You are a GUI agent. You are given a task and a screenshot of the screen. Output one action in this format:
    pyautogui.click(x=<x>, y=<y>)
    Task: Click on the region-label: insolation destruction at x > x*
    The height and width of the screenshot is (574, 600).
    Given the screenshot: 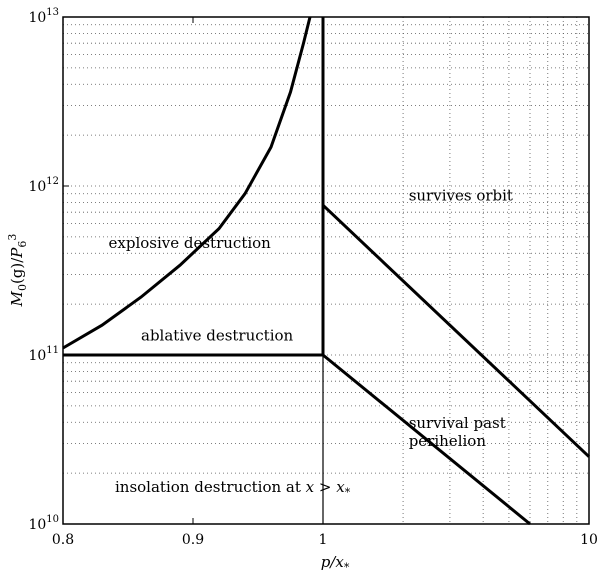 What is the action you would take?
    pyautogui.click(x=233, y=488)
    